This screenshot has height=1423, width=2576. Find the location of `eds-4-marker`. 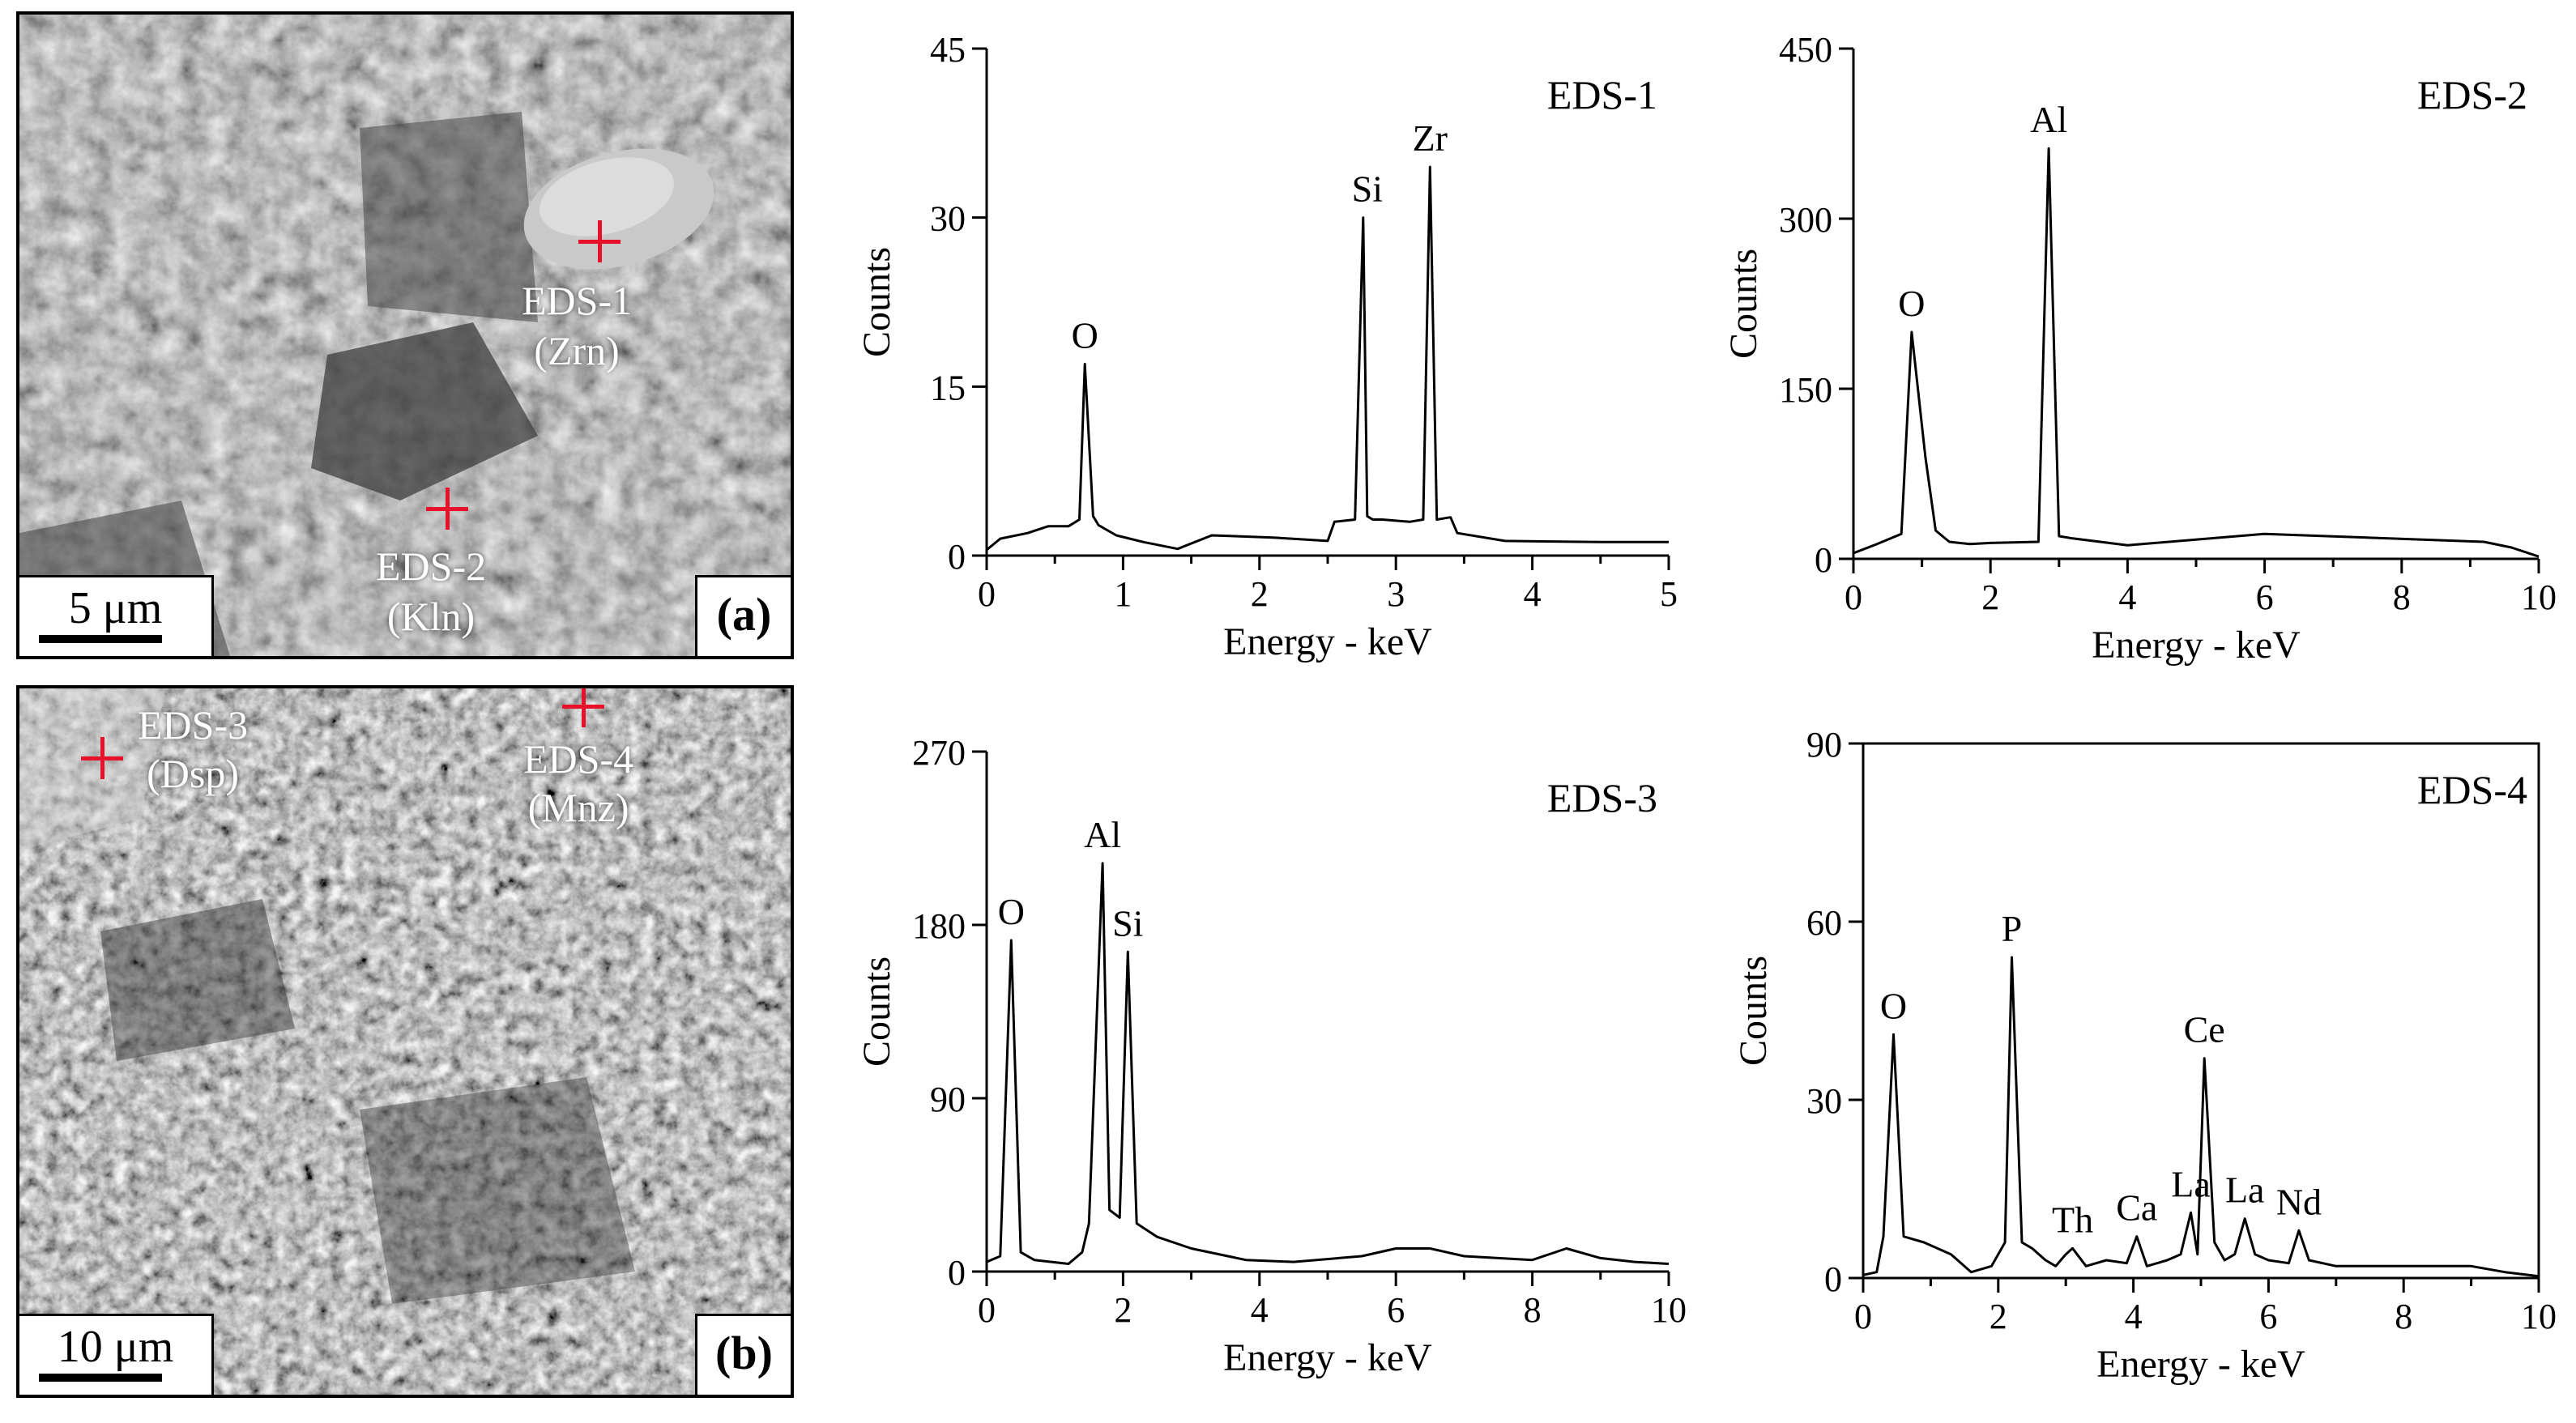

eds-4-marker is located at coordinates (583, 708).